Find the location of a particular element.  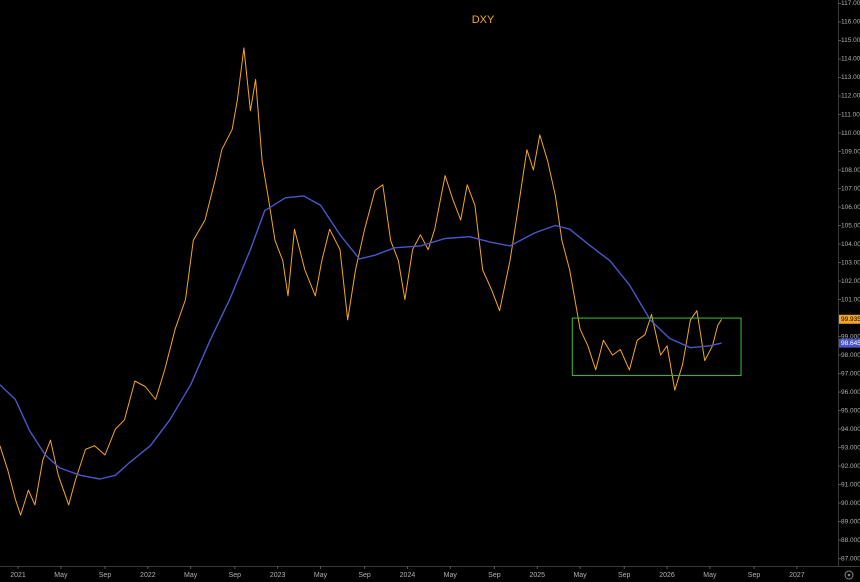

y-tick-label: 115.000 is located at coordinates (850, 40).